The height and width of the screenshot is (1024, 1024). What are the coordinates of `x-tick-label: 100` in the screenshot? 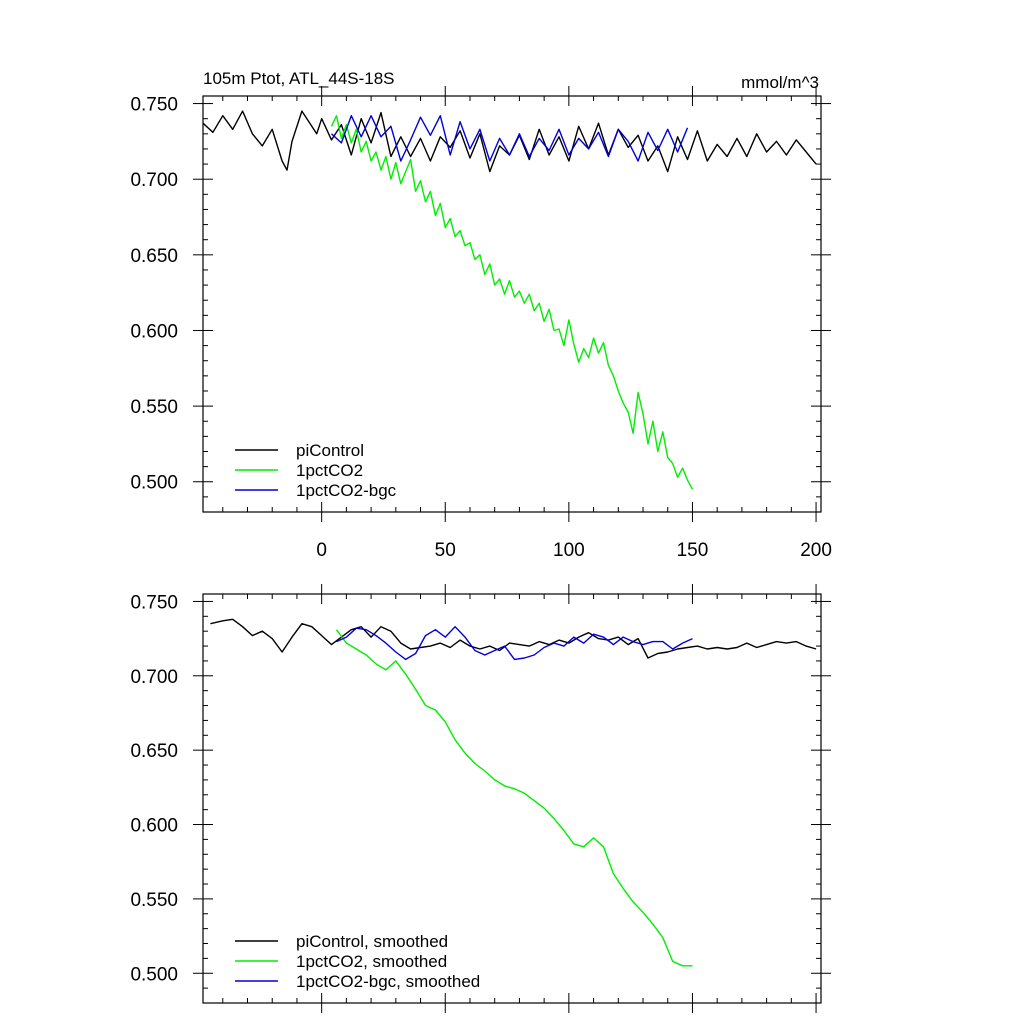 It's located at (569, 550).